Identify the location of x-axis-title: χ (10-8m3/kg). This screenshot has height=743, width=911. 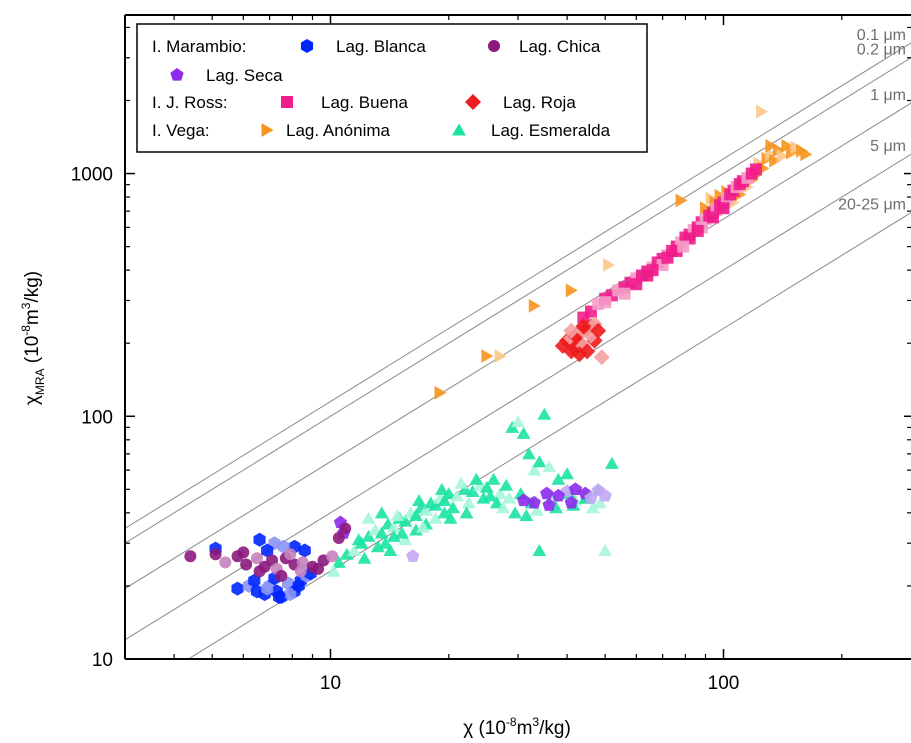
(517, 727).